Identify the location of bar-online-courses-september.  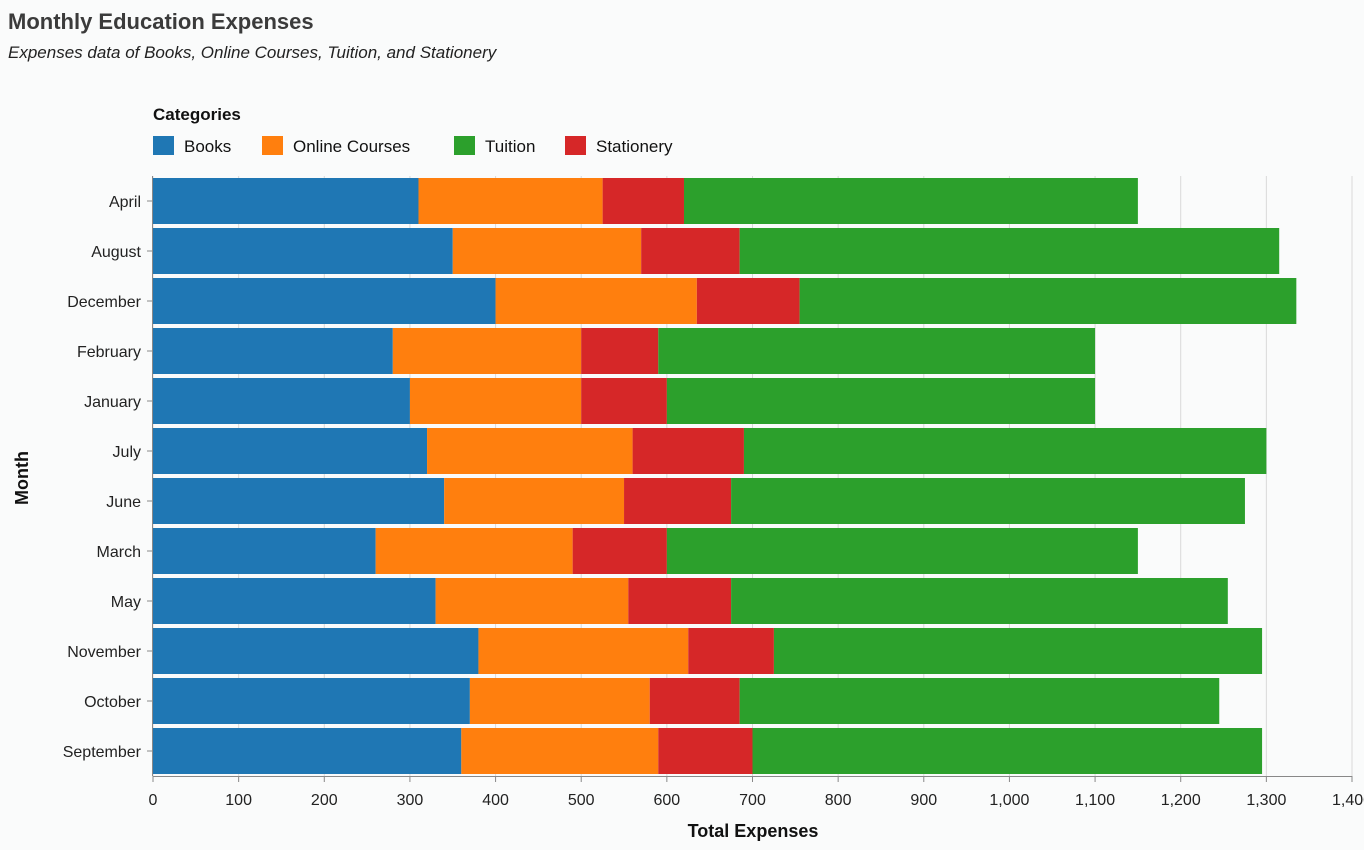
(560, 751).